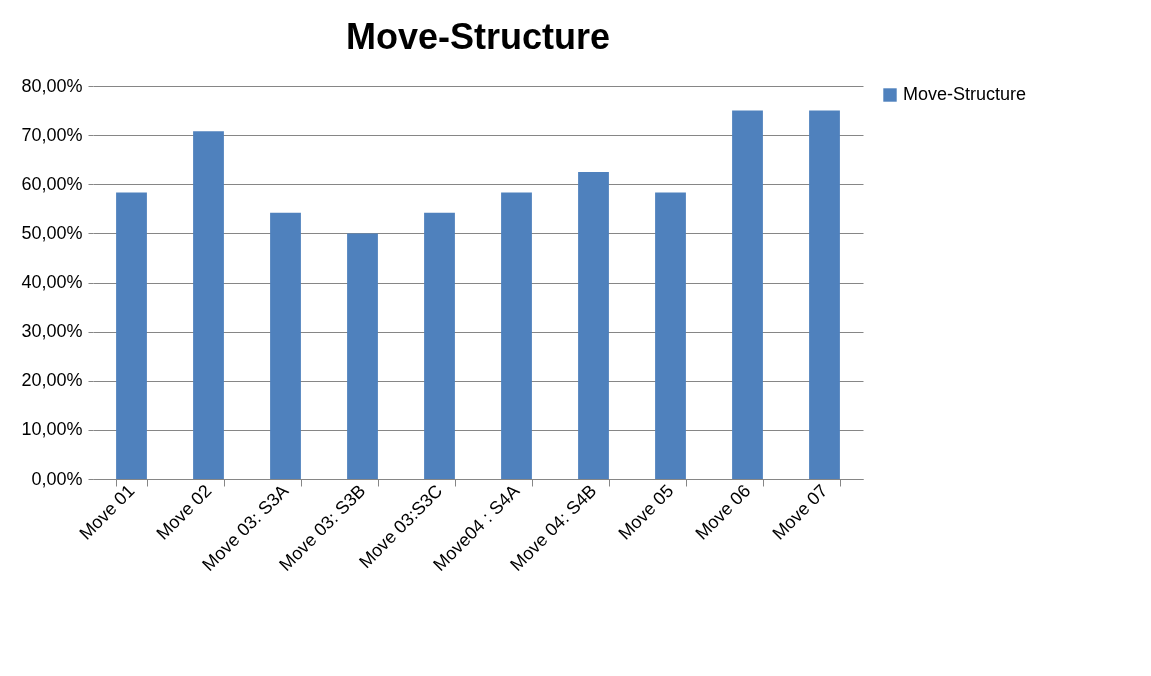  Describe the element at coordinates (478, 36) in the screenshot. I see `chart-title: Move-Structure` at that location.